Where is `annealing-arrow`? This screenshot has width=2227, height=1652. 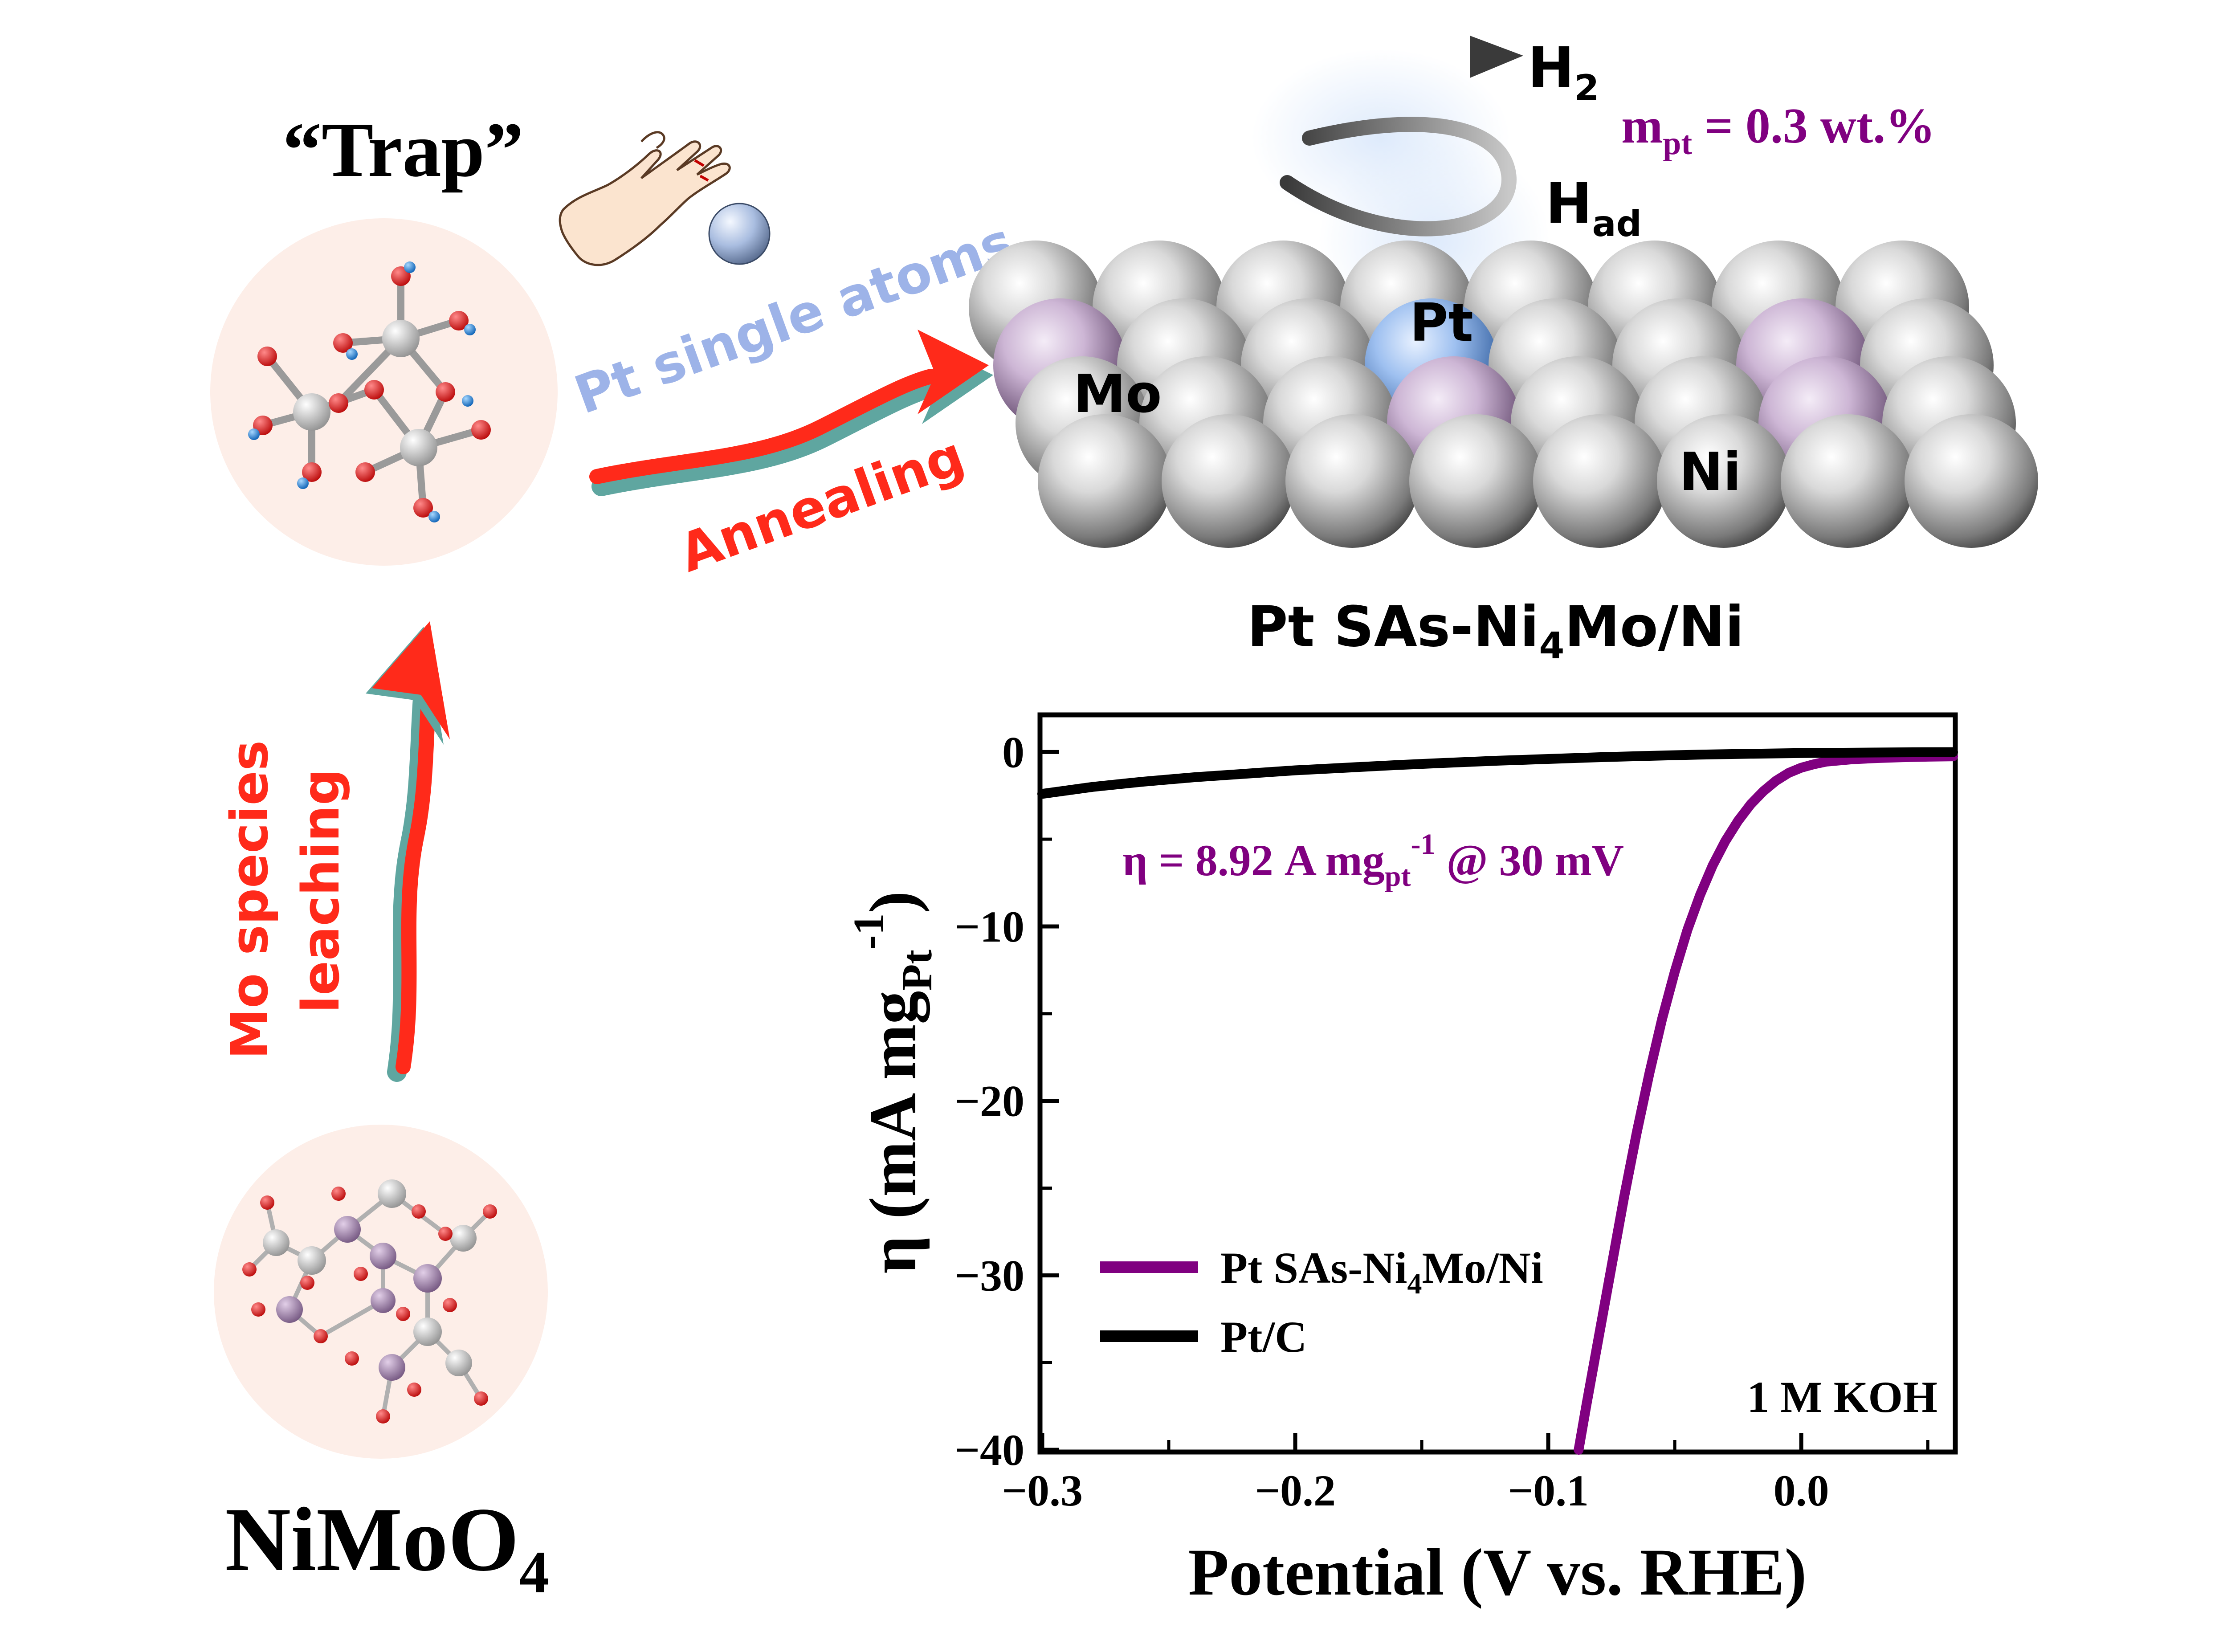
annealing-arrow is located at coordinates (791, 413).